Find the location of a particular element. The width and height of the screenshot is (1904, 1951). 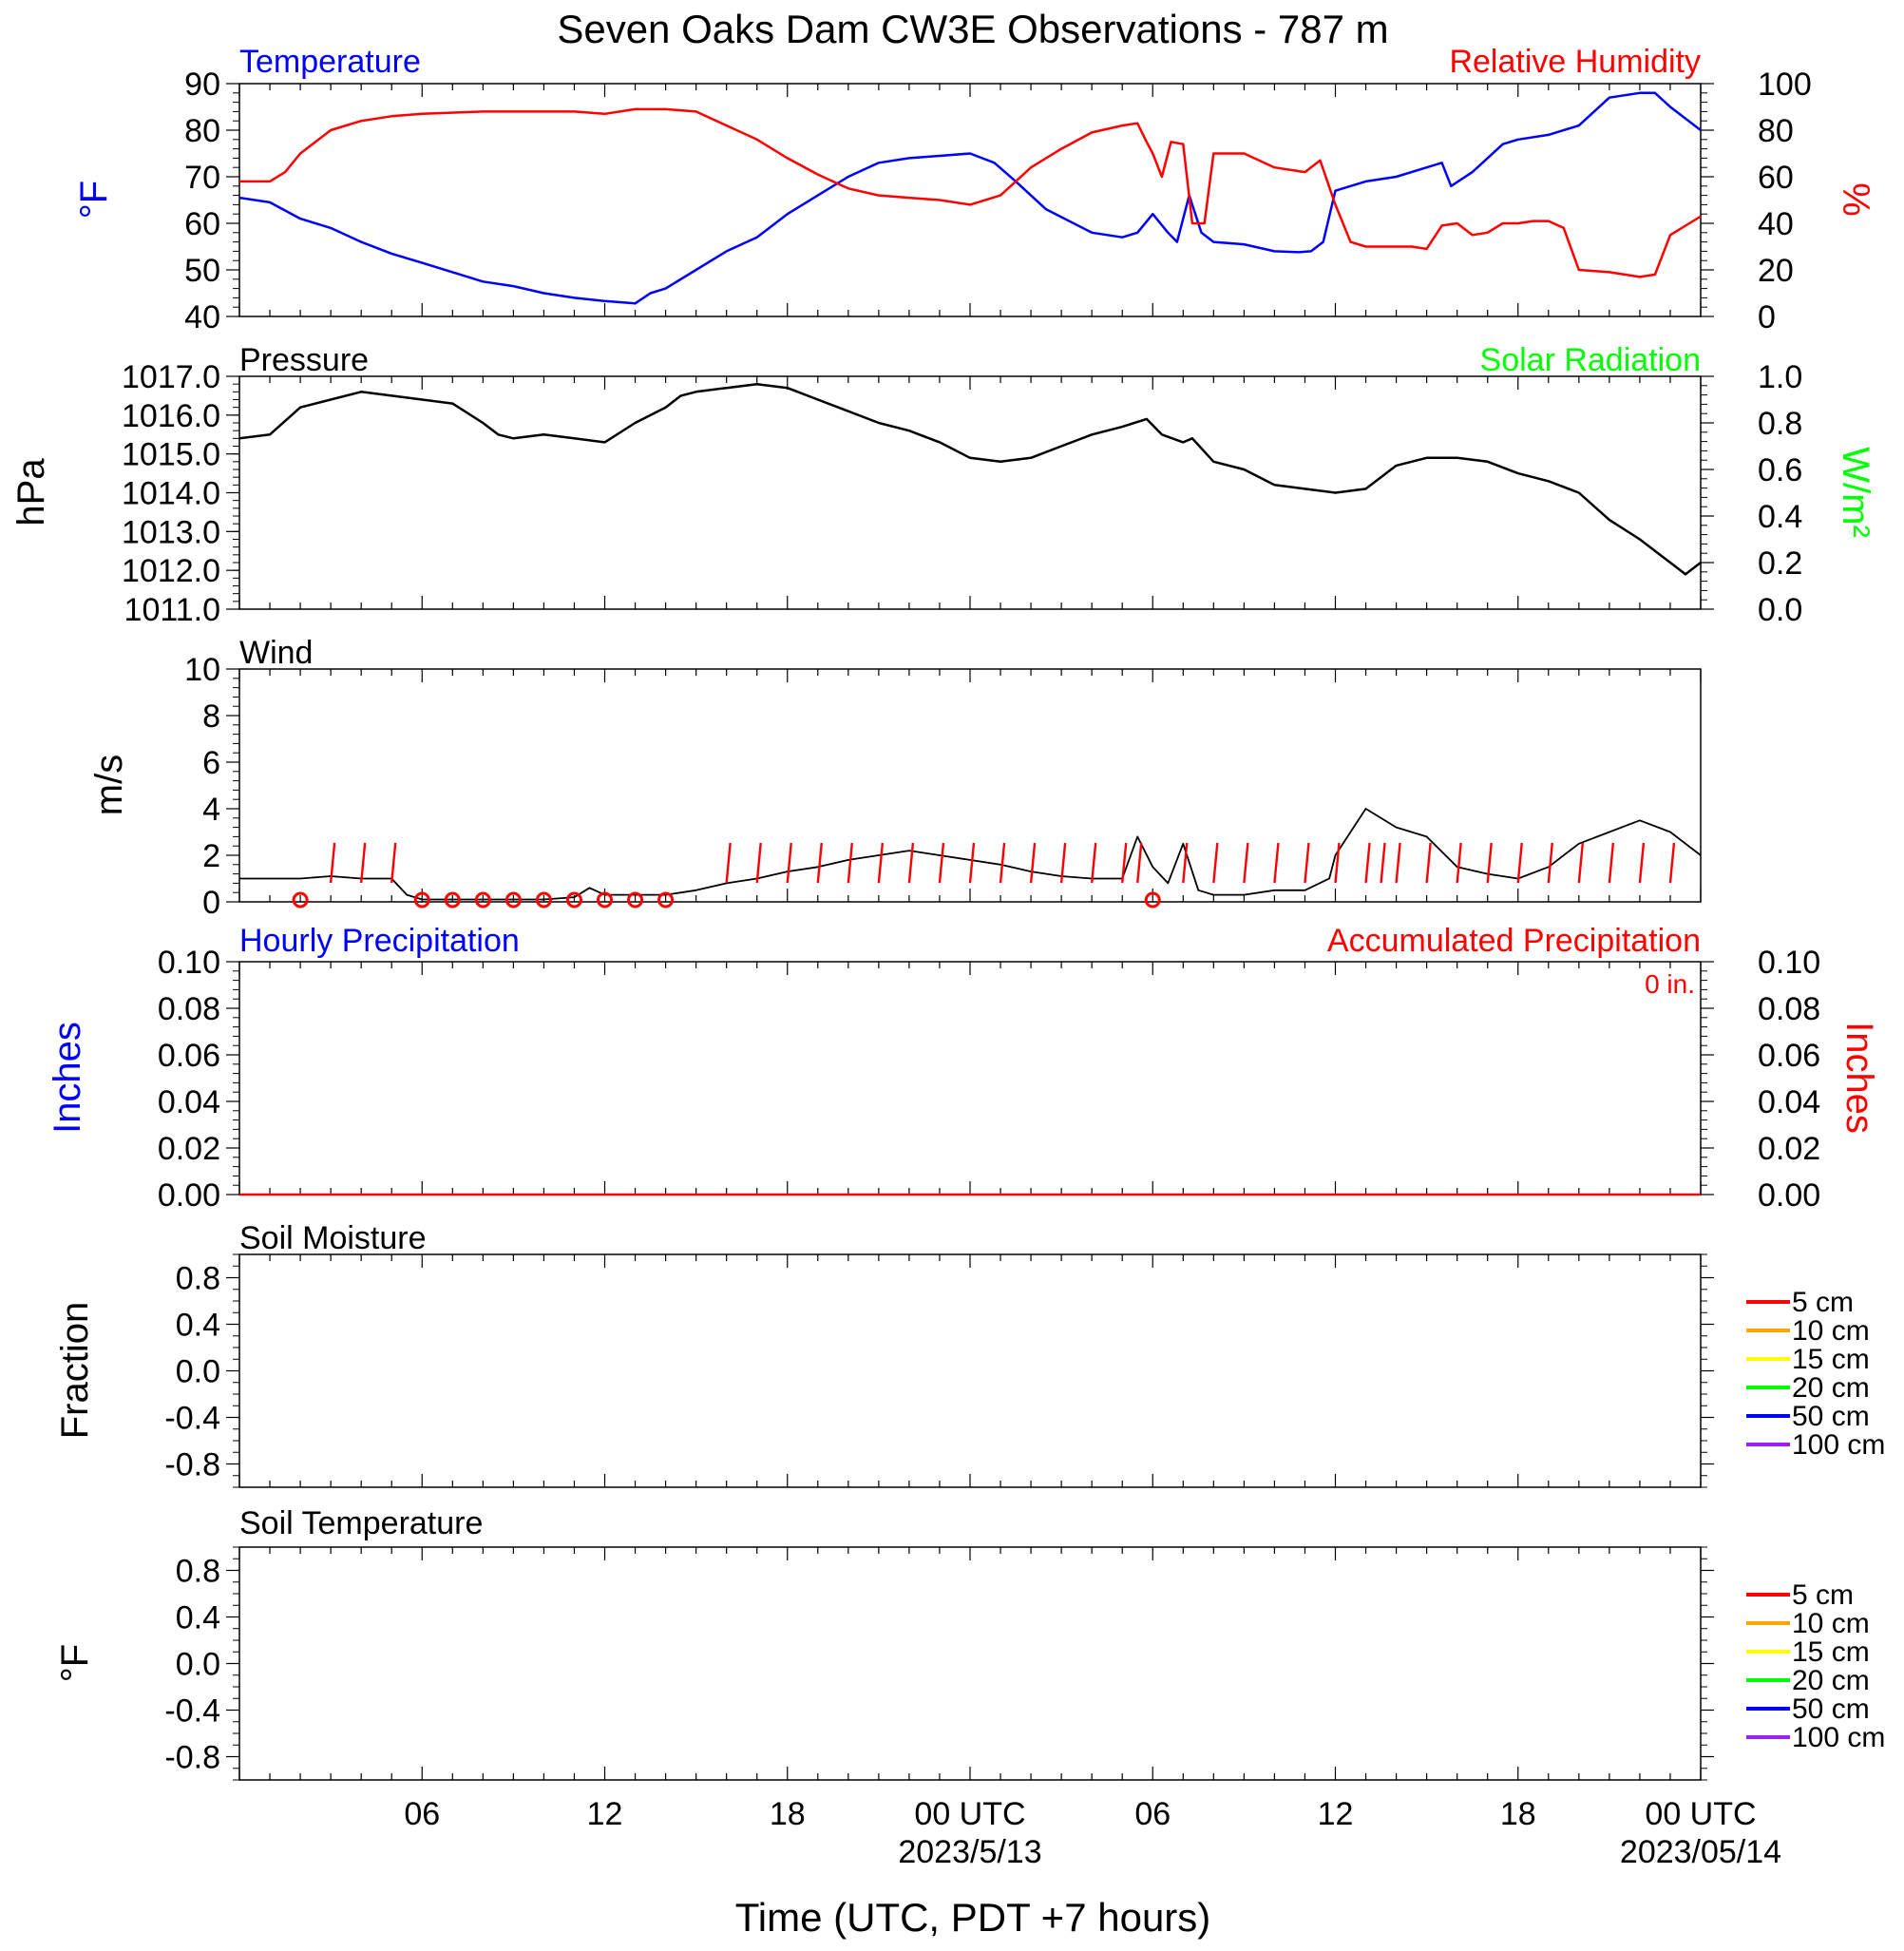

soil-moisture-legend-label: 50 cm is located at coordinates (1831, 1417).